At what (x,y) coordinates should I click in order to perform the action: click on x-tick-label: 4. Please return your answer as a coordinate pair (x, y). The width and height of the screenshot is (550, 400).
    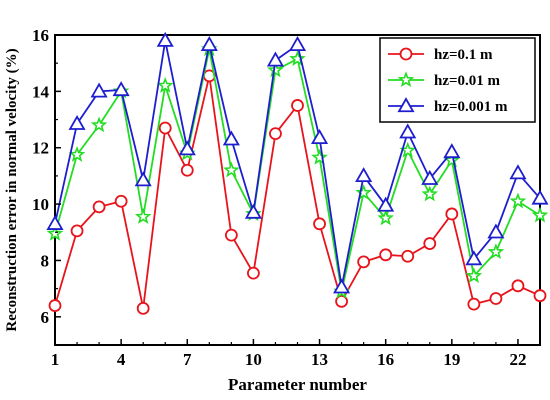
    Looking at the image, I should click on (121, 359).